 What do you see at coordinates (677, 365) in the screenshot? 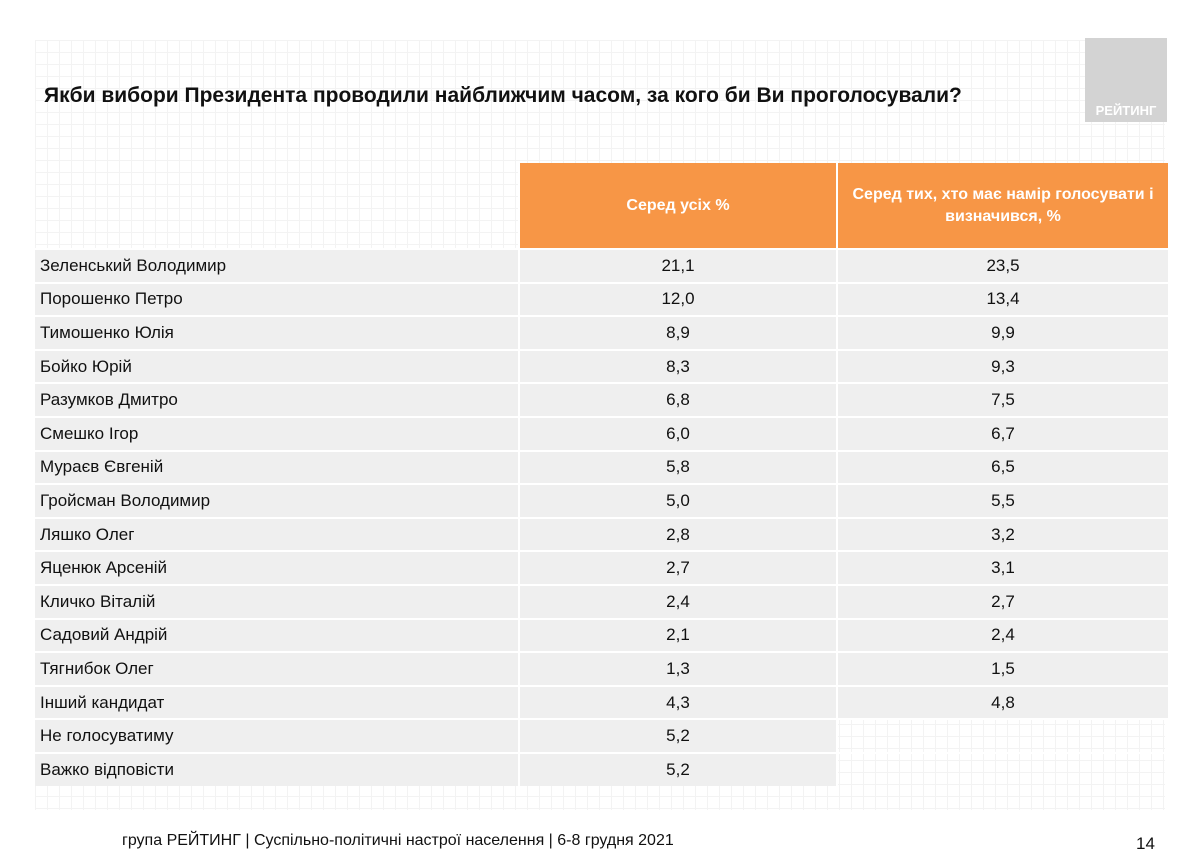
I see `value-all: 8,3` at bounding box center [677, 365].